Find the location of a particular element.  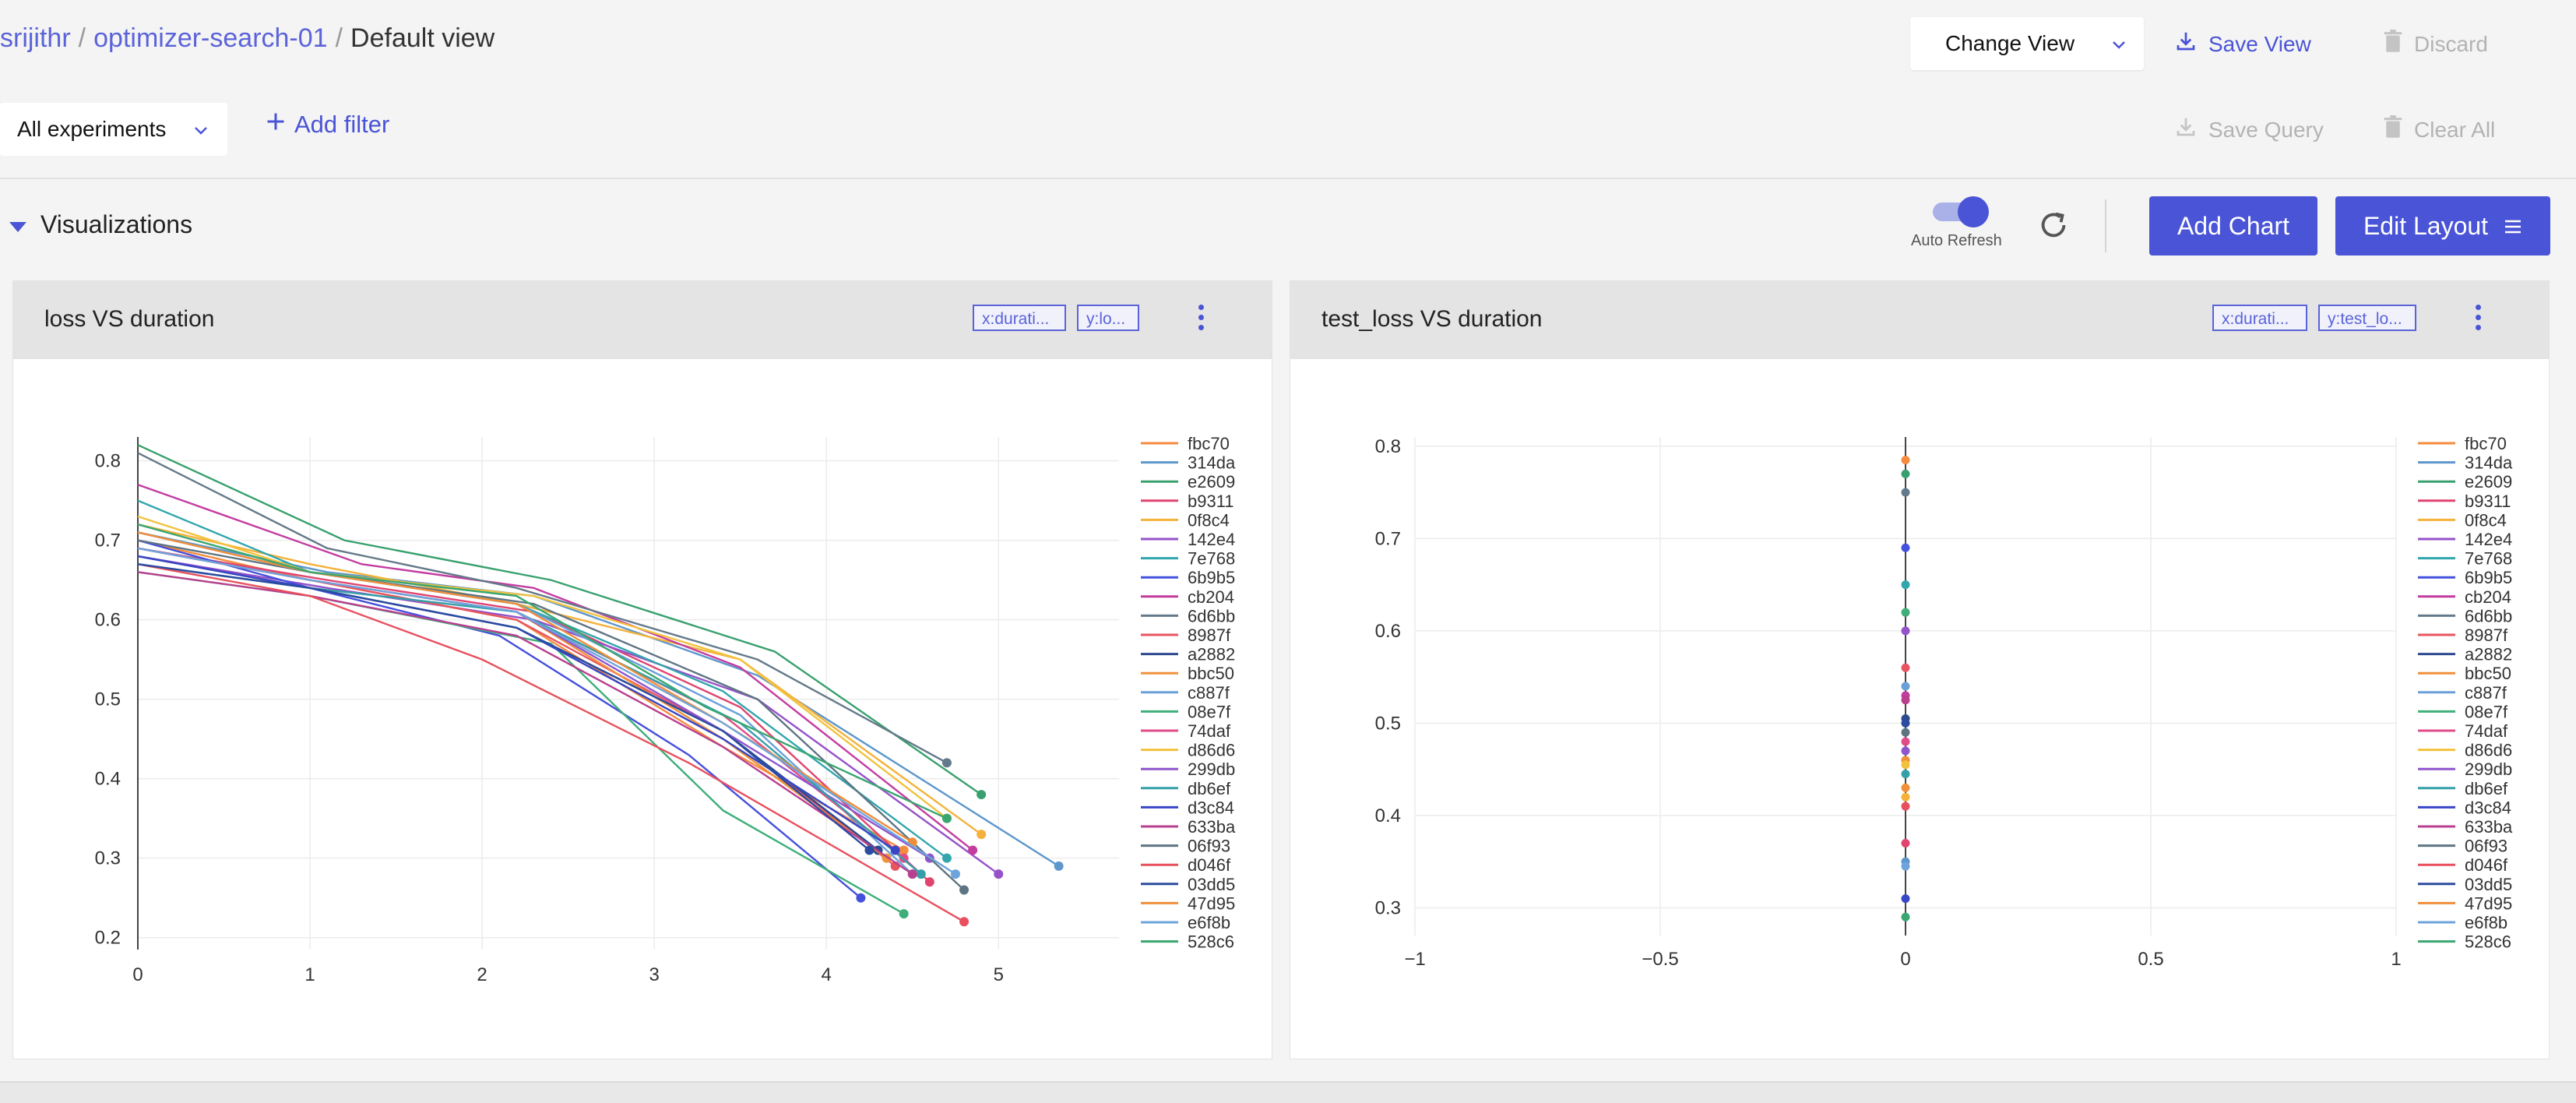

clear-all-button: Clear All is located at coordinates (2439, 129).